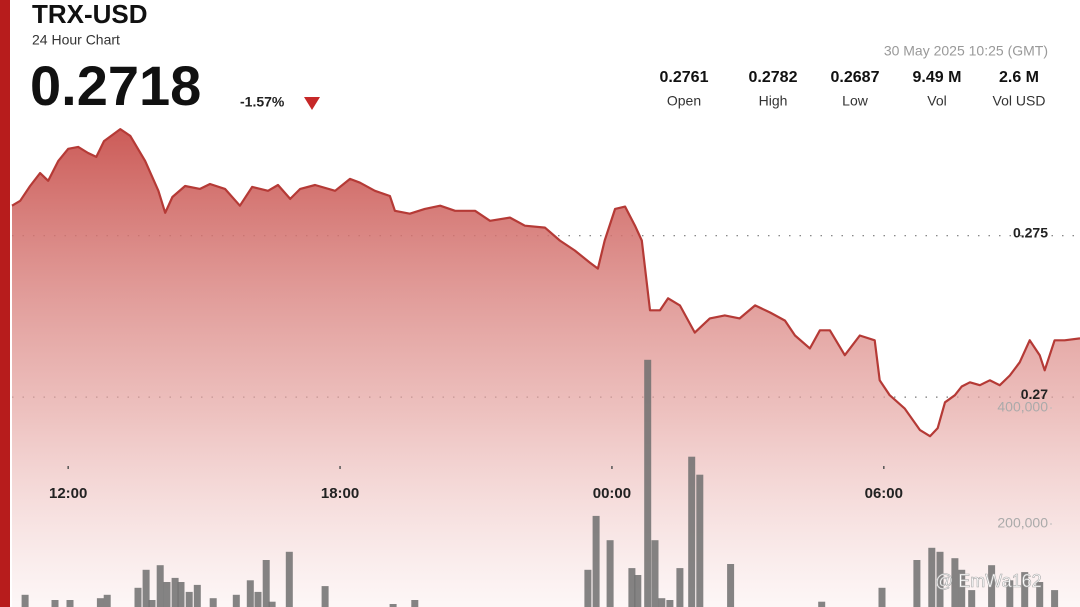  I want to click on x-tick-label: 18:00, so click(340, 493).